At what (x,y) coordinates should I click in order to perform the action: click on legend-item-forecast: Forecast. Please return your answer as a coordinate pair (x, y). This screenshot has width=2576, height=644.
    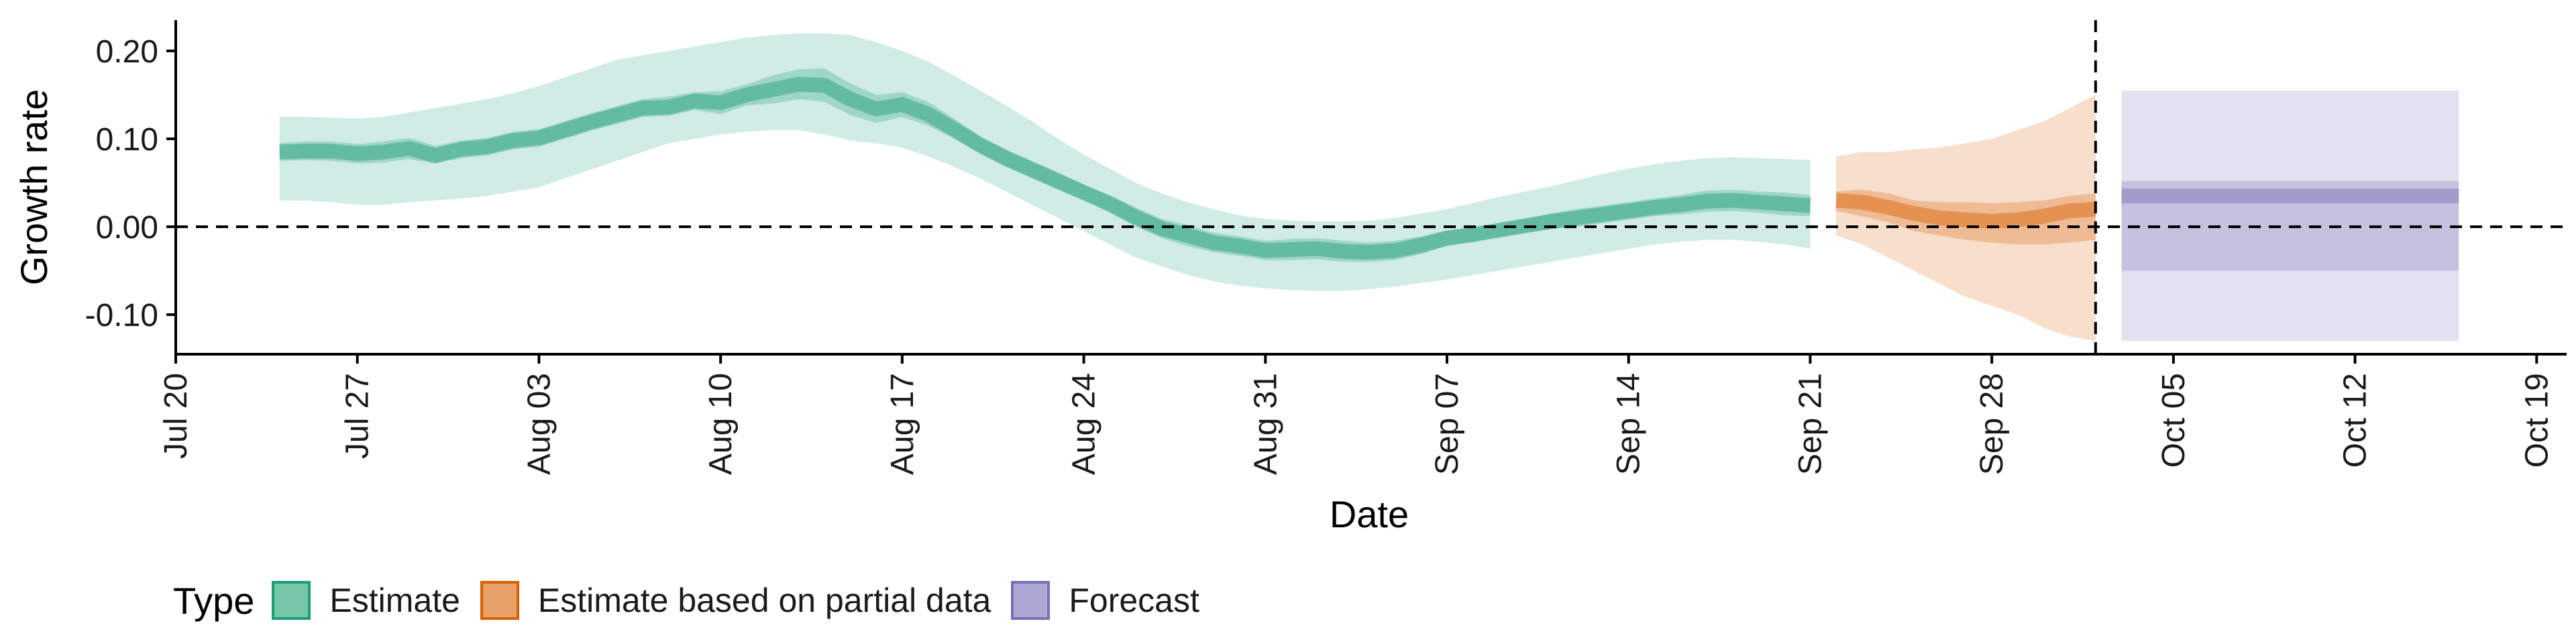
    Looking at the image, I should click on (1105, 600).